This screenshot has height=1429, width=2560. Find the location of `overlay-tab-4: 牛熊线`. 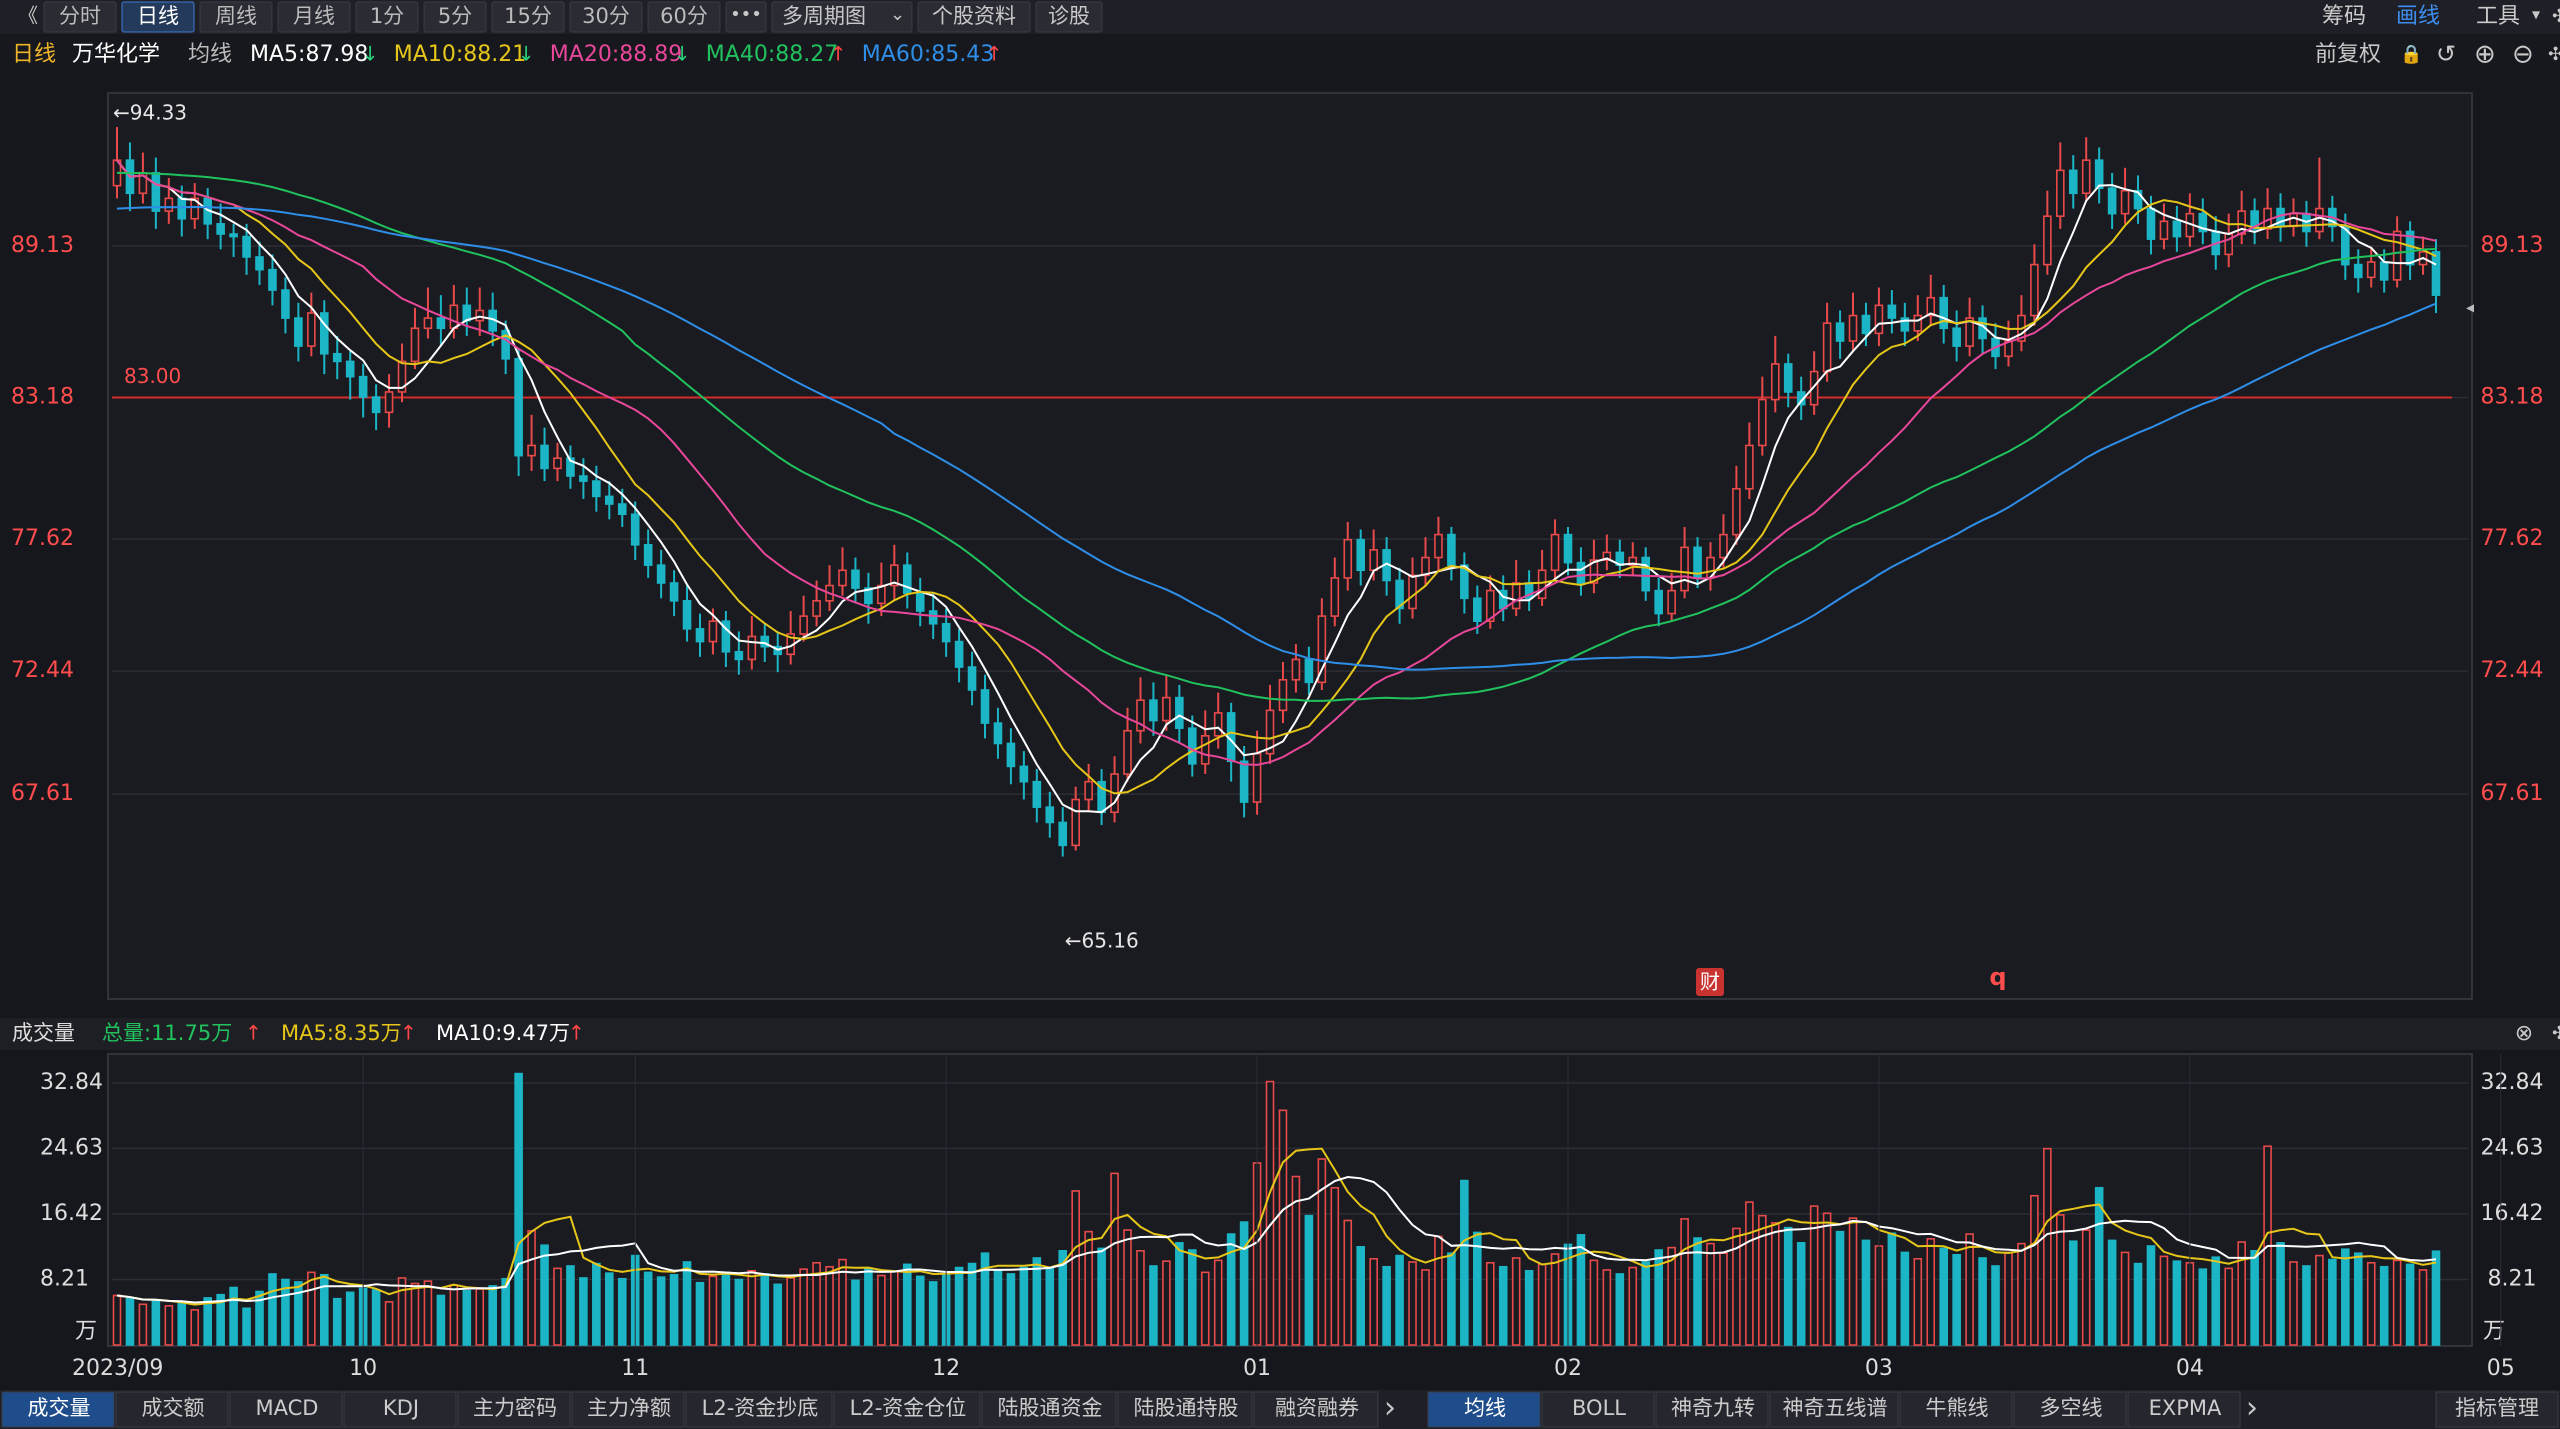

overlay-tab-4: 牛熊线 is located at coordinates (1957, 1408).